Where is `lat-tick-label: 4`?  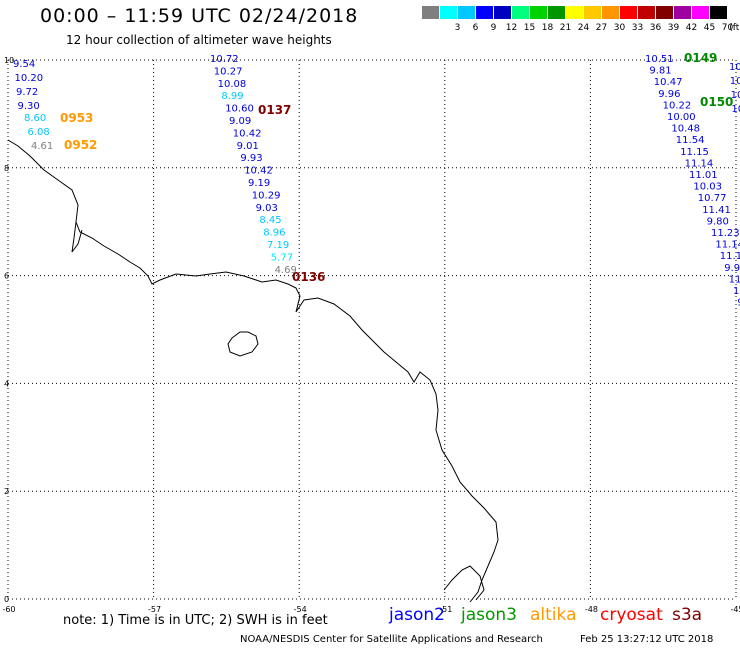 lat-tick-label: 4 is located at coordinates (6, 383).